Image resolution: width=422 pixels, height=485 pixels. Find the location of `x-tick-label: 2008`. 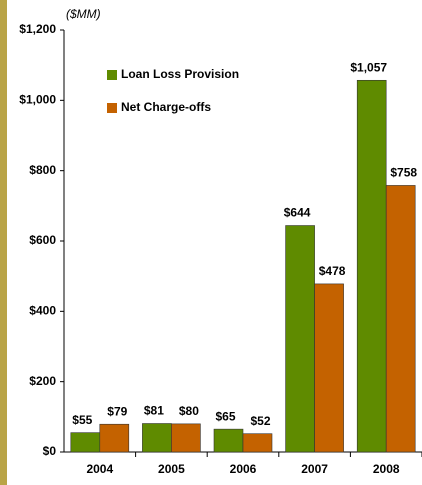

x-tick-label: 2008 is located at coordinates (386, 469).